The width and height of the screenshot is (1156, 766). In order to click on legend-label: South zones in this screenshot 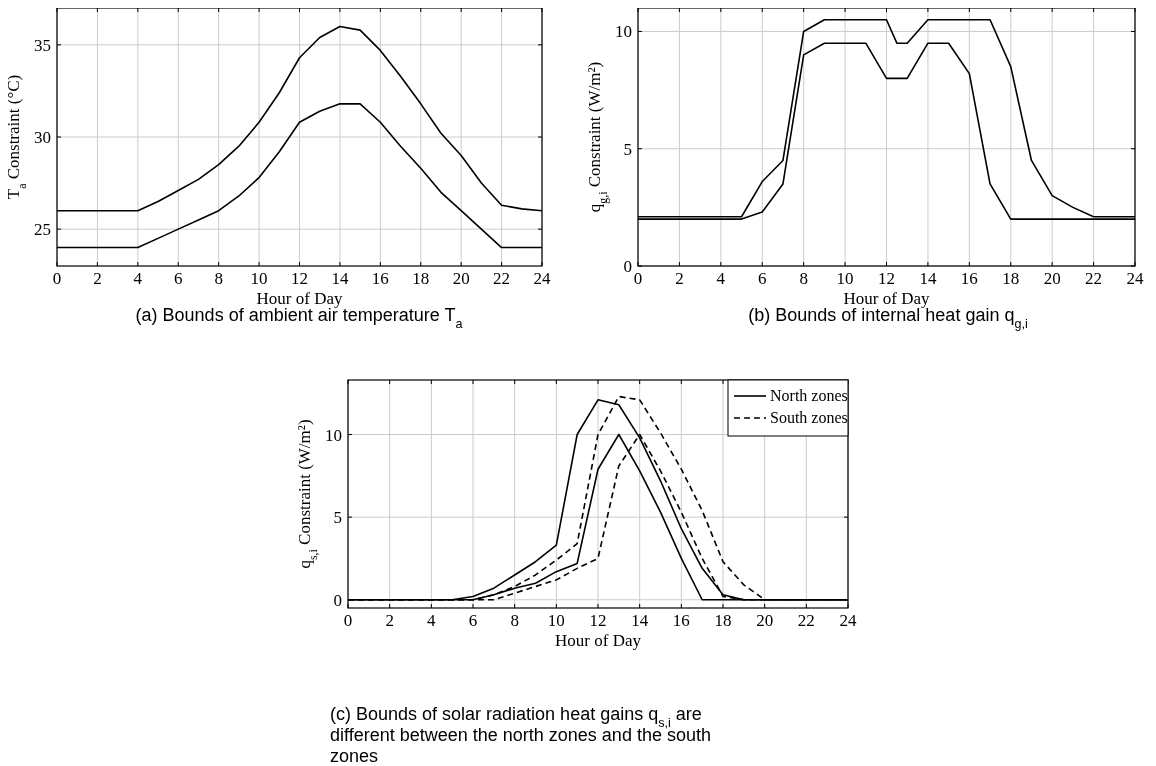, I will do `click(809, 417)`.